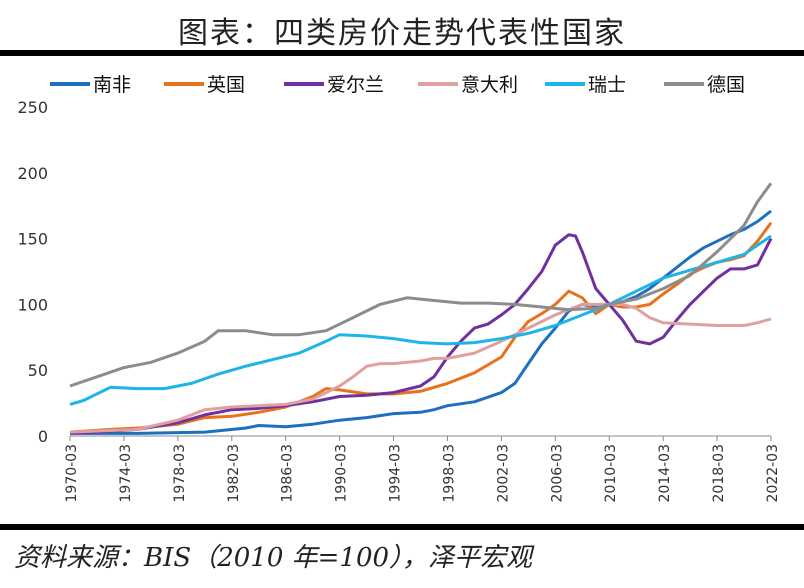 The image size is (804, 588). Describe the element at coordinates (180, 473) in the screenshot. I see `x-tick-label: 1978-03` at that location.